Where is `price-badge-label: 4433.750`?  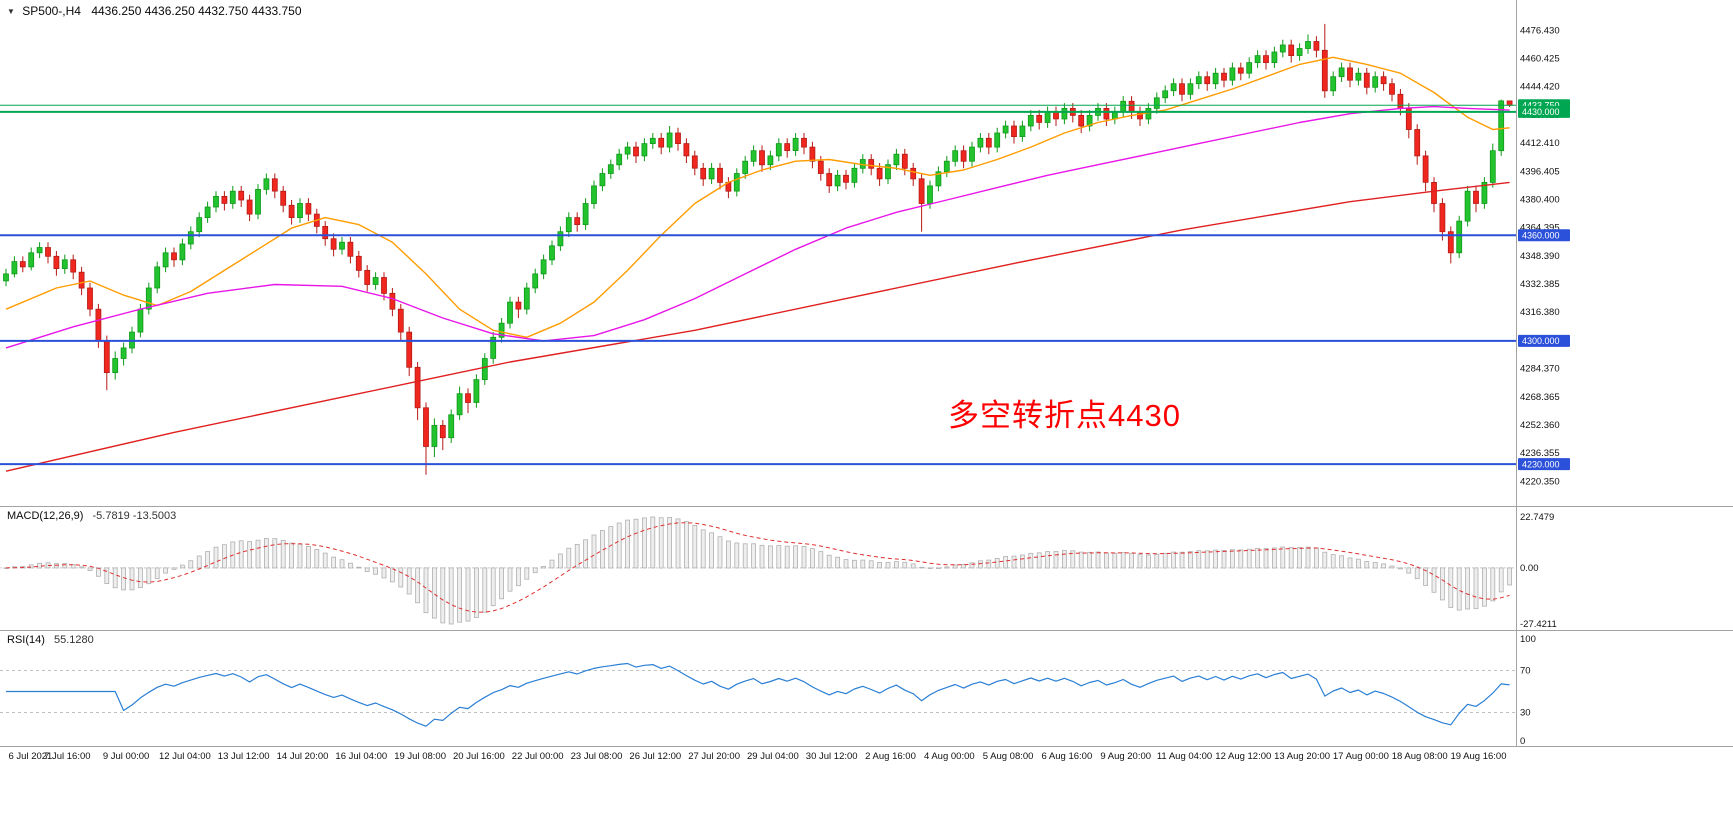
price-badge-label: 4433.750 is located at coordinates (1541, 106).